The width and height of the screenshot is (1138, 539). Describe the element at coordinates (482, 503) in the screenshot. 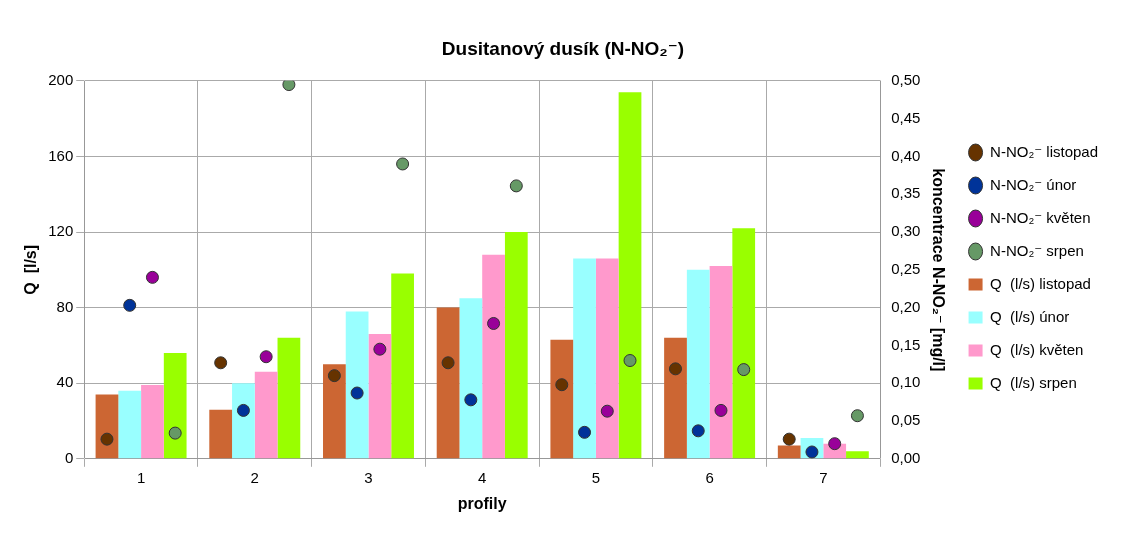

I see `x-axis-title: profily` at that location.